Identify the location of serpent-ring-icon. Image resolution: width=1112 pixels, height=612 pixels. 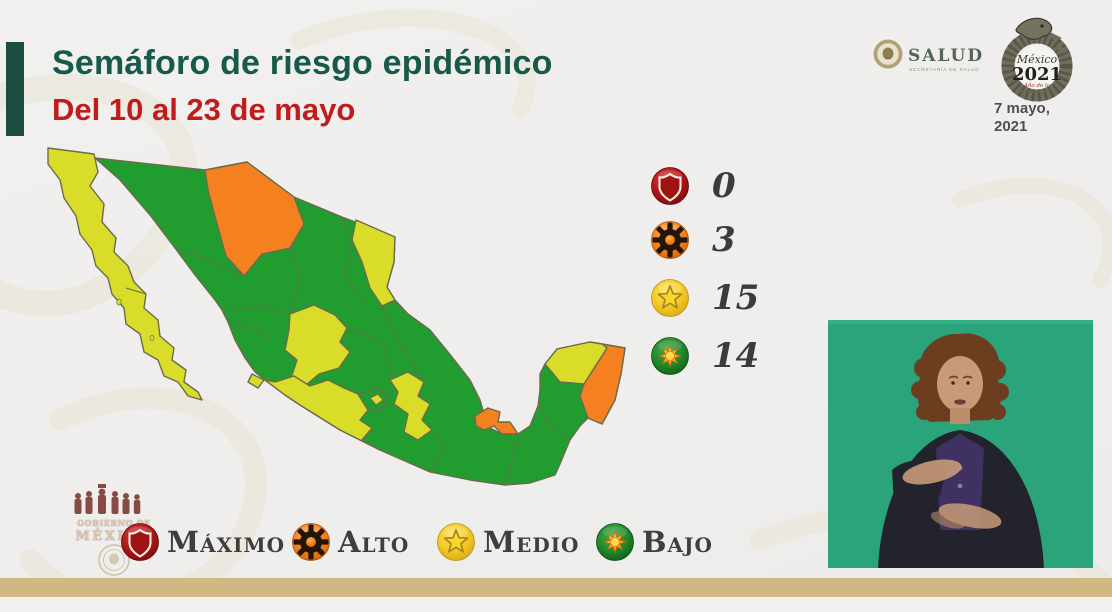
(1037, 59).